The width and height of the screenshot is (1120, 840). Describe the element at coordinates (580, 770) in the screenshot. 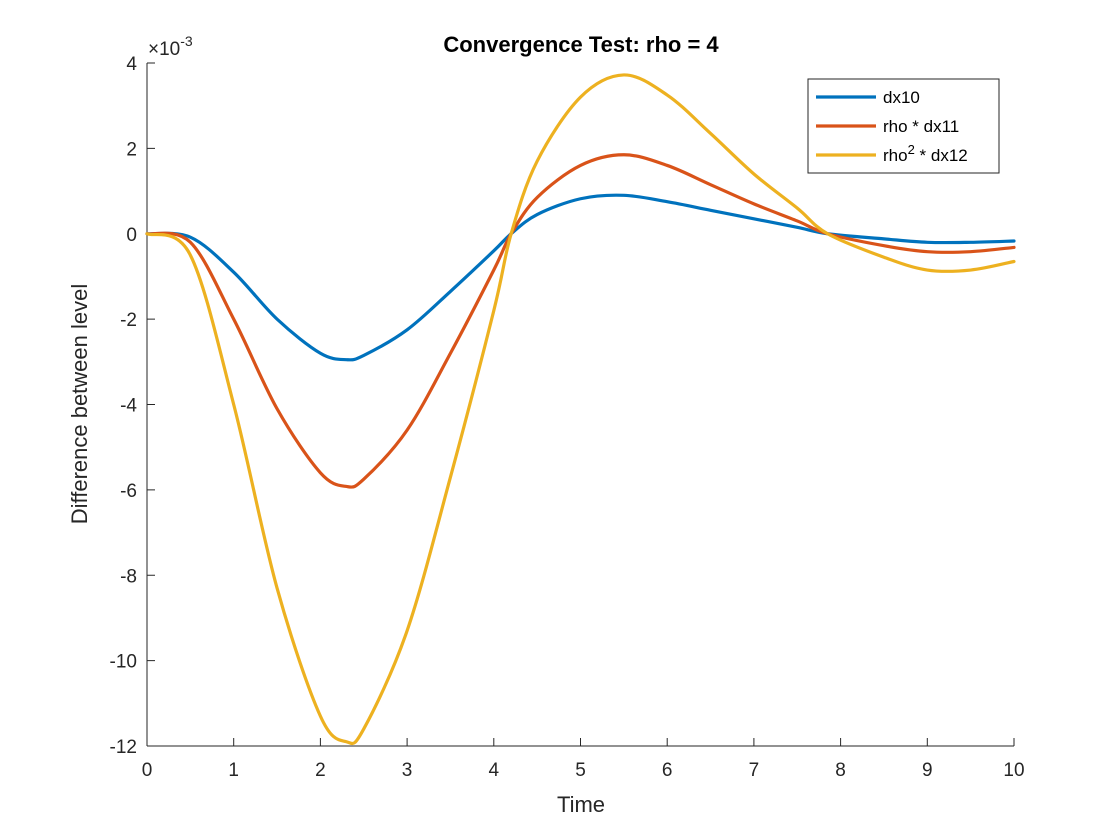

I see `x-tick-label: 5` at that location.